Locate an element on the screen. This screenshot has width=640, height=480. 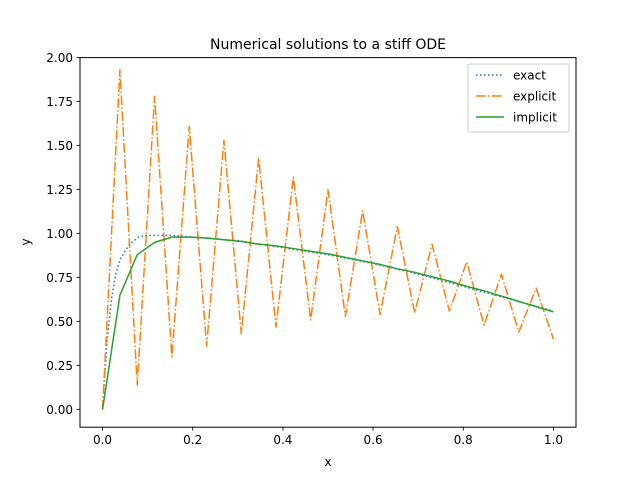
y-tick-label: 2.00 is located at coordinates (59, 58).